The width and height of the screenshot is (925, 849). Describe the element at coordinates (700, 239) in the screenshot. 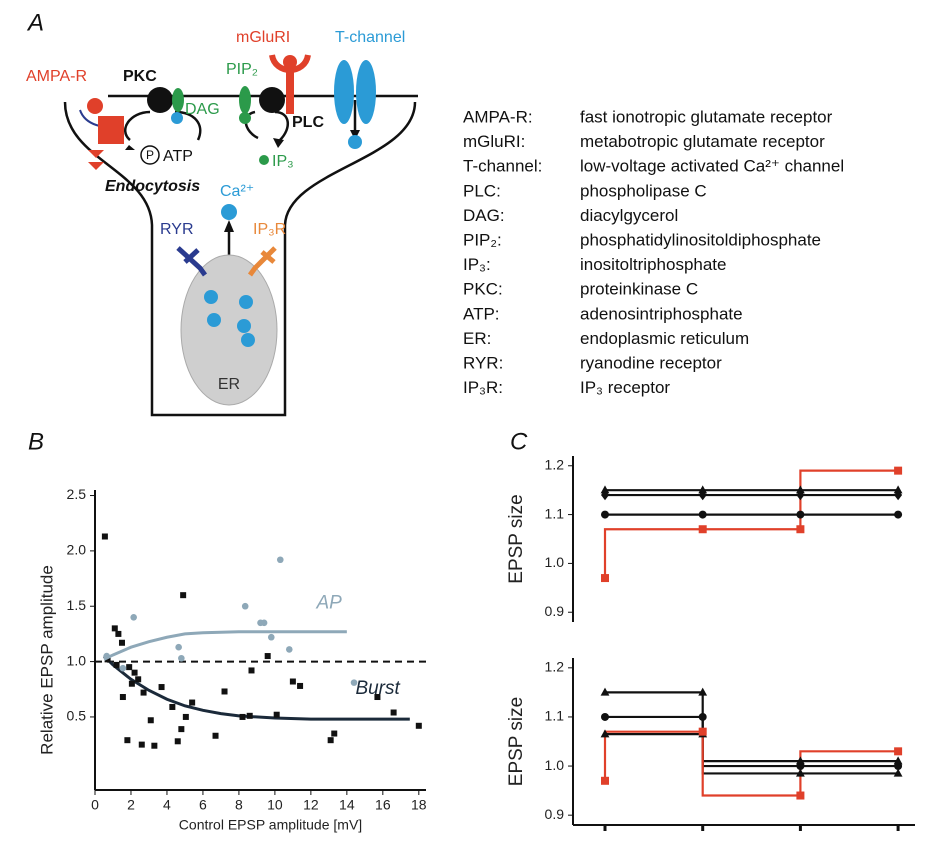

I see `glossary-definition: phosphatidylinositoldiphosphate` at that location.